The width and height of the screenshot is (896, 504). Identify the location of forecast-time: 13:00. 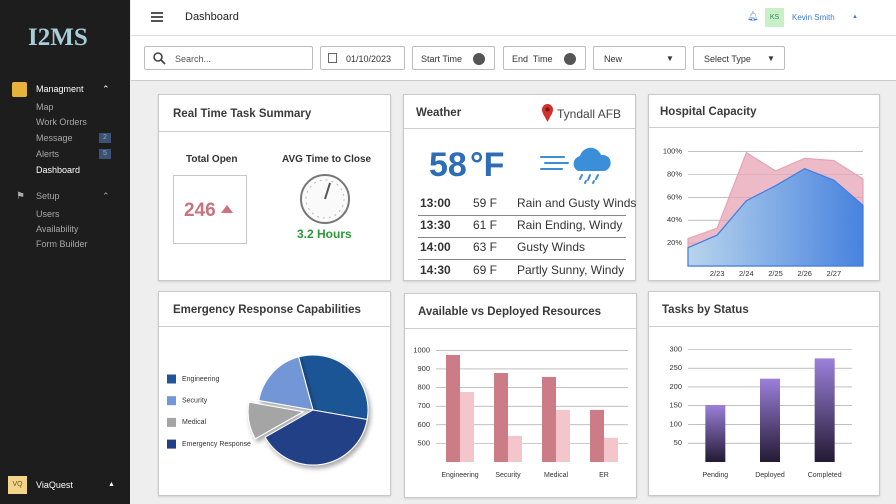
(435, 203).